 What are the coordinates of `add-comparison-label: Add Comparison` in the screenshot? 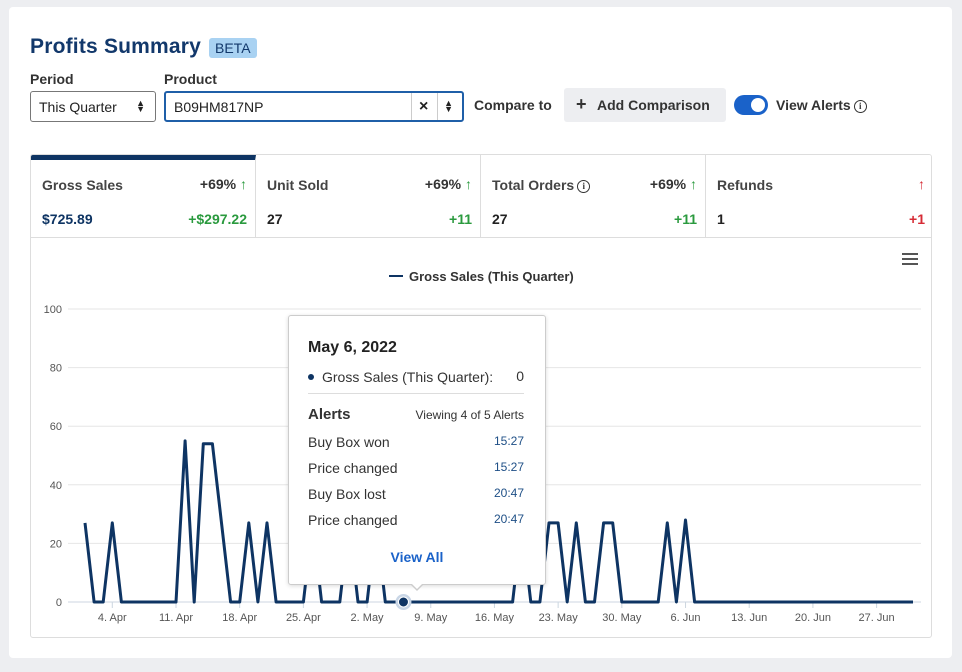 It's located at (653, 105).